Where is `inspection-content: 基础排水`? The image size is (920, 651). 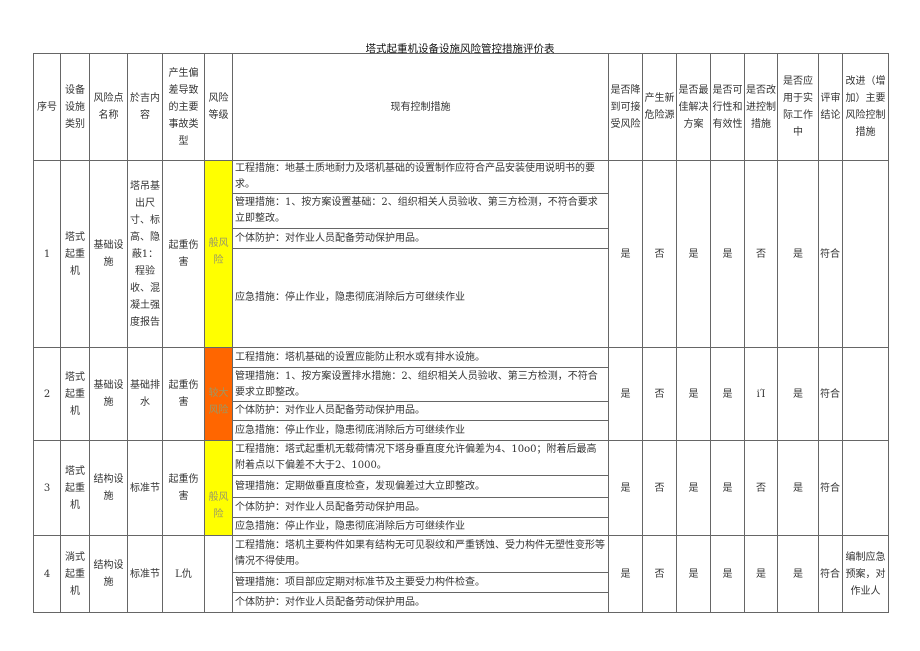 inspection-content: 基础排水 is located at coordinates (145, 394).